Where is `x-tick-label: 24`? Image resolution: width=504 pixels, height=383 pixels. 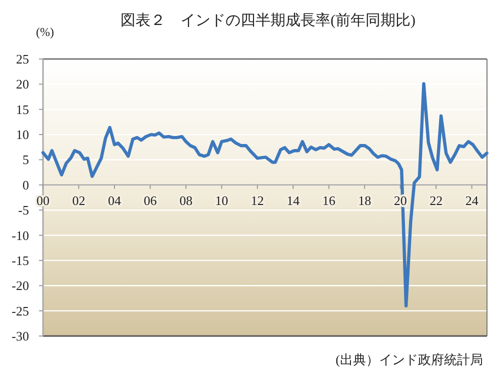 x-tick-label: 24 is located at coordinates (472, 200).